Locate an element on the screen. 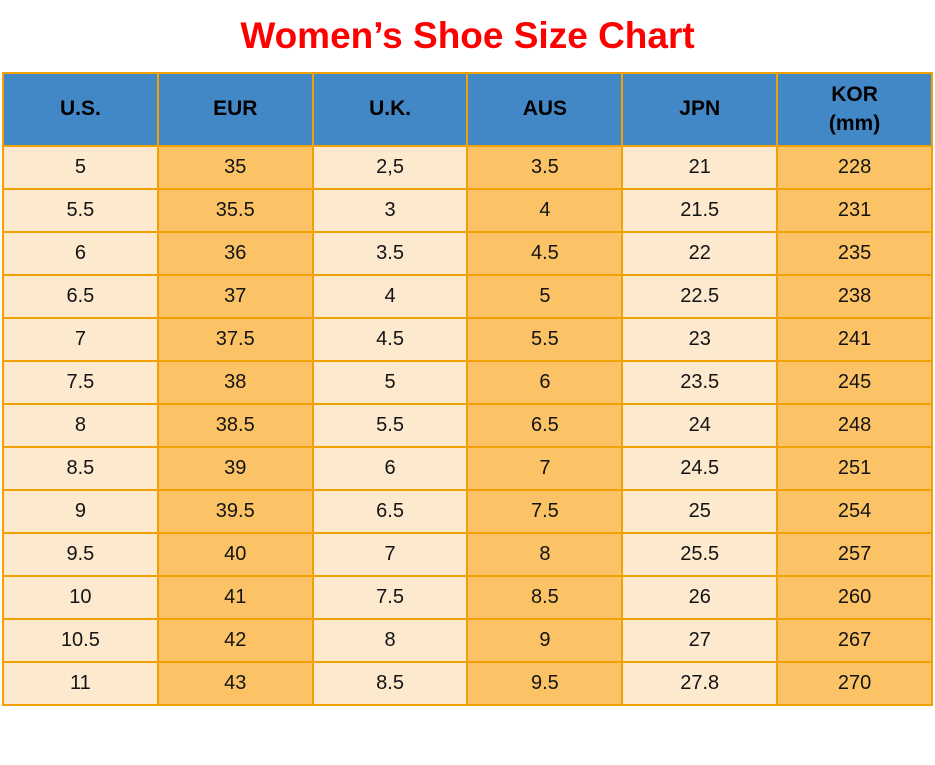  title-bar: Women’s Shoe Size Chart is located at coordinates (467, 36).